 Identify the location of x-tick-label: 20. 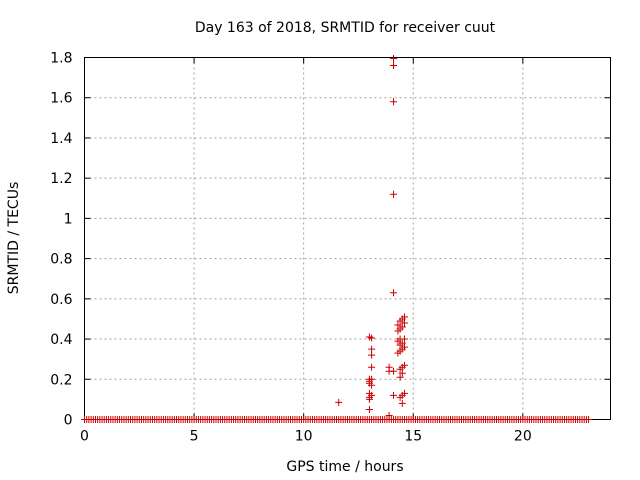
(523, 437).